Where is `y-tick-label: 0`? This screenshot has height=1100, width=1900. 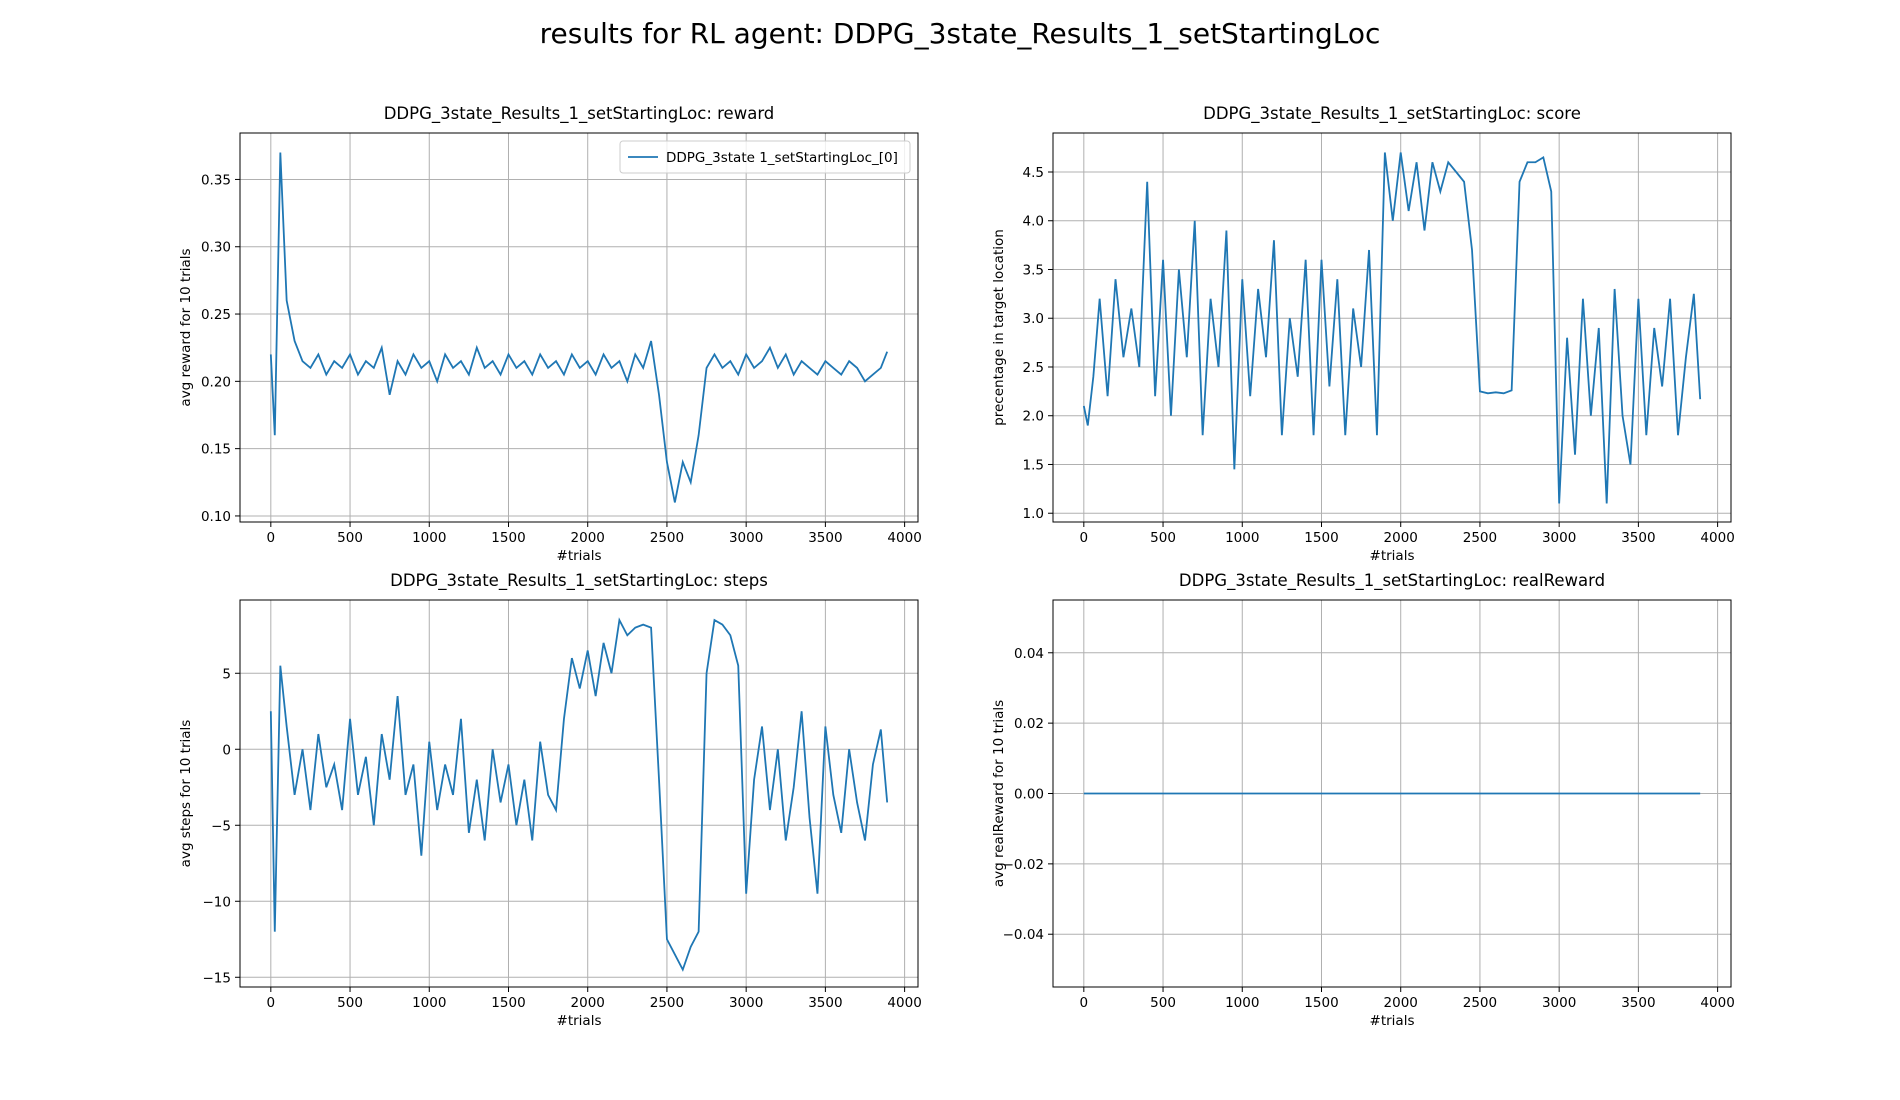
y-tick-label: 0 is located at coordinates (226, 750).